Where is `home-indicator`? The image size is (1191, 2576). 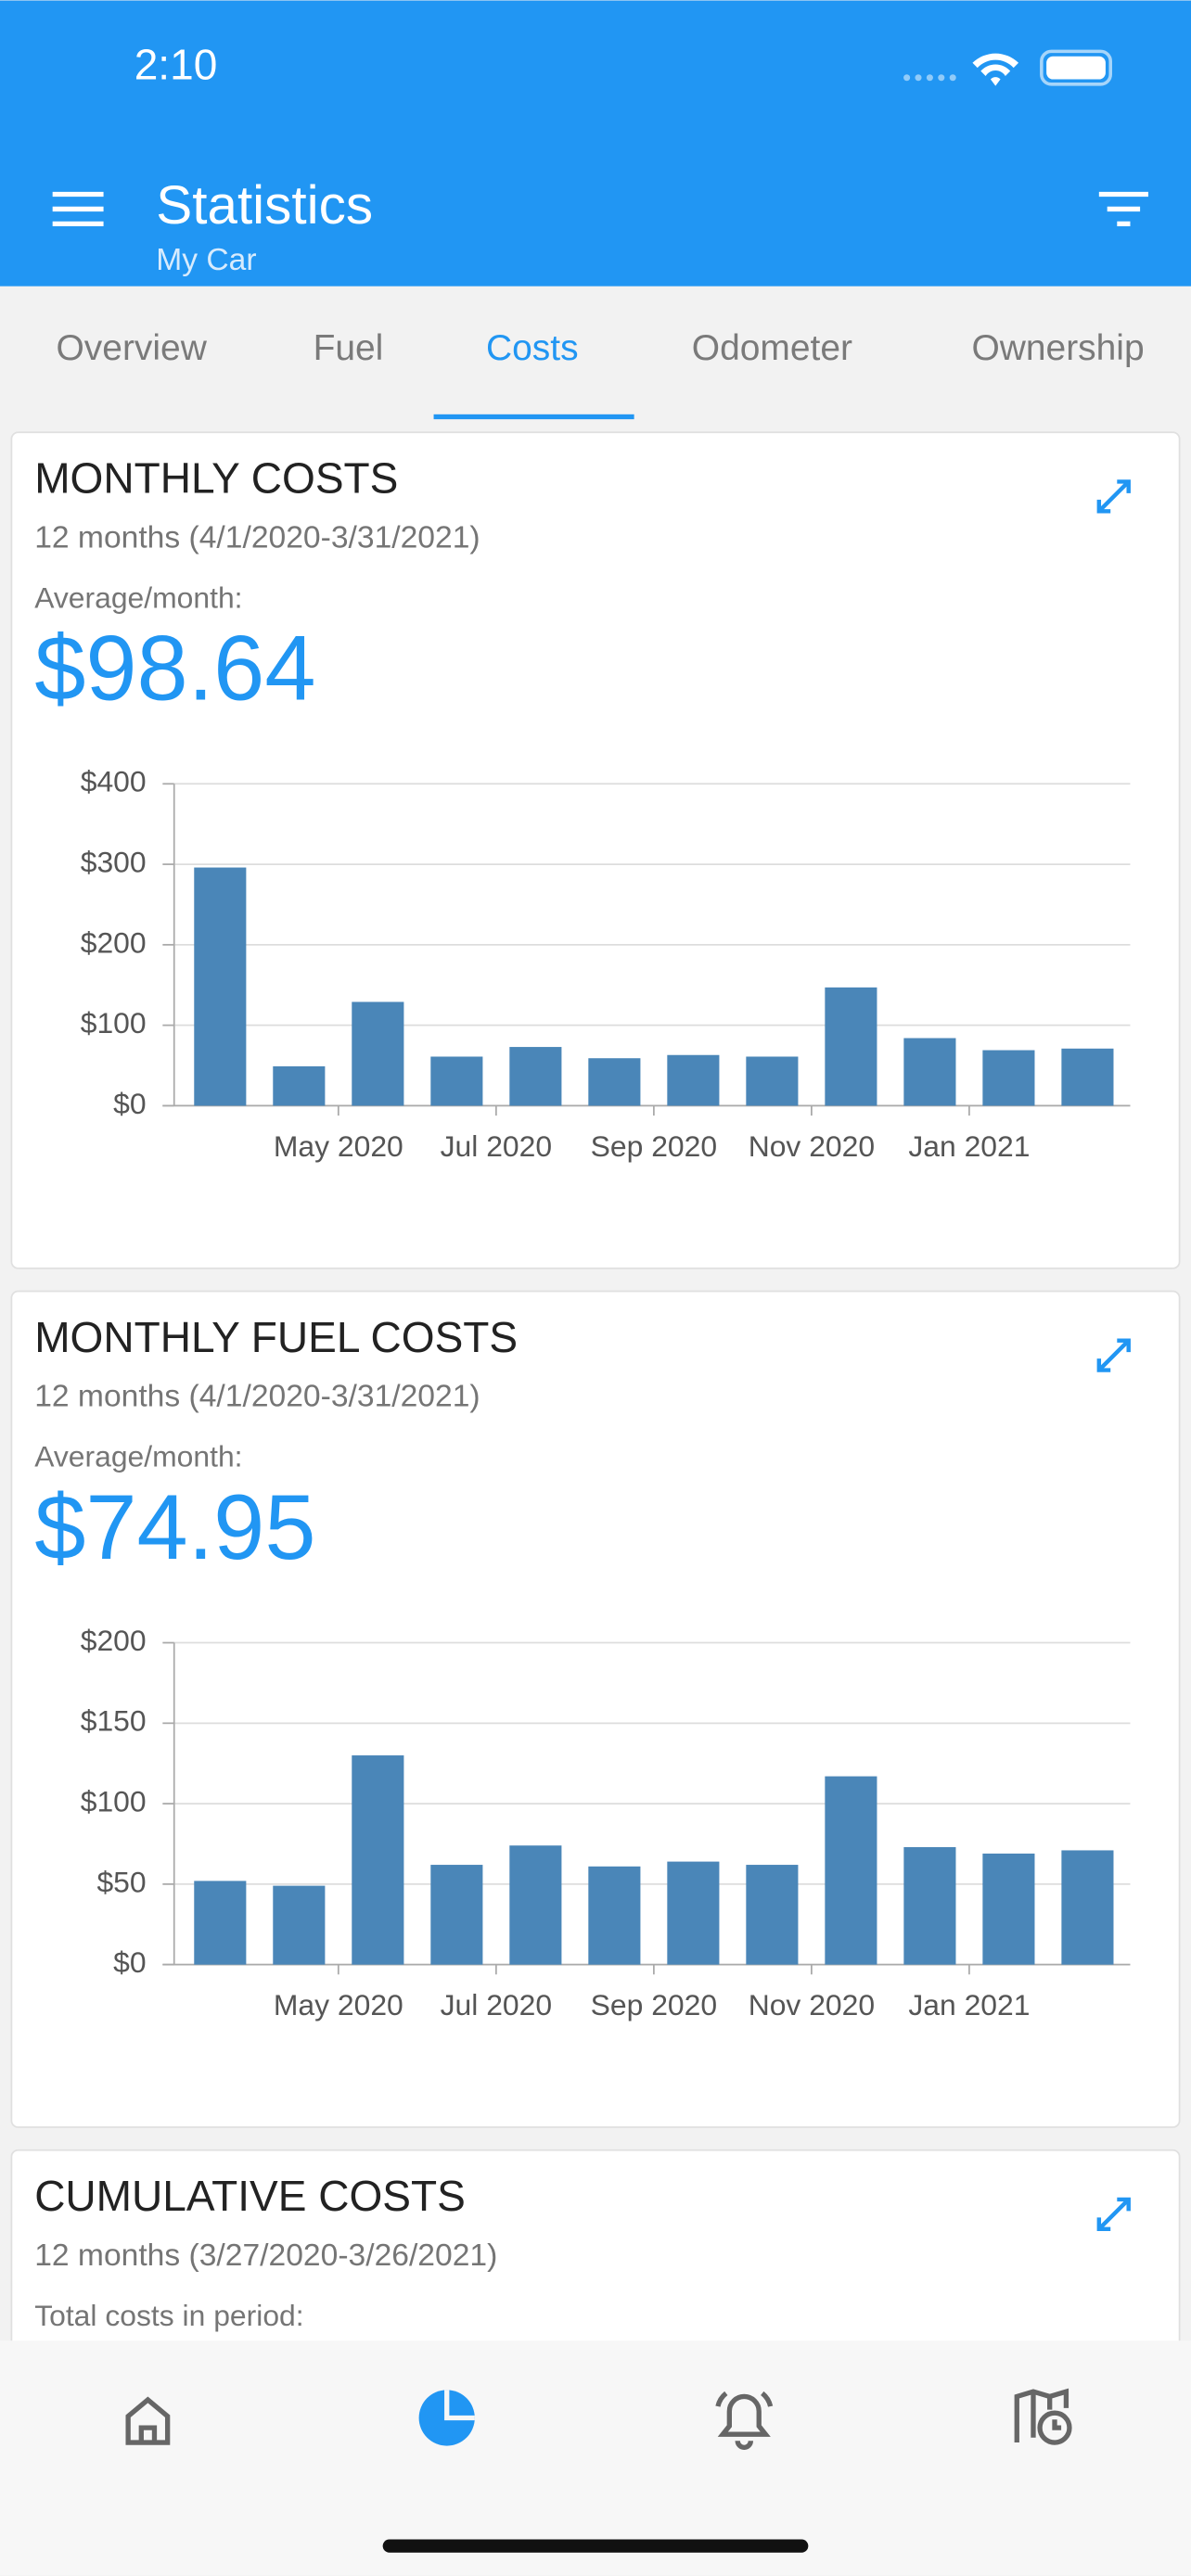 home-indicator is located at coordinates (595, 2546).